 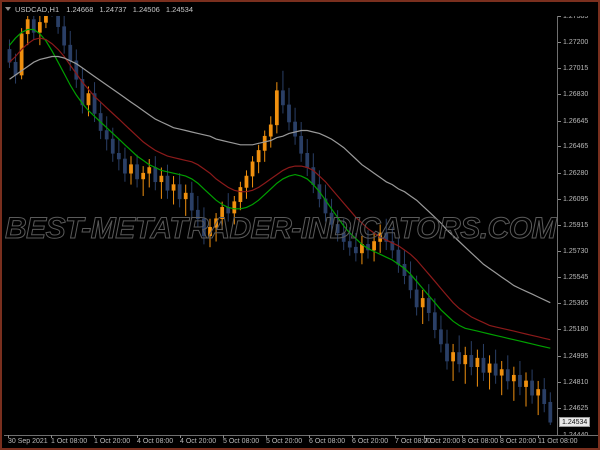 What do you see at coordinates (573, 68) in the screenshot?
I see `price-tick-label: 1.27015` at bounding box center [573, 68].